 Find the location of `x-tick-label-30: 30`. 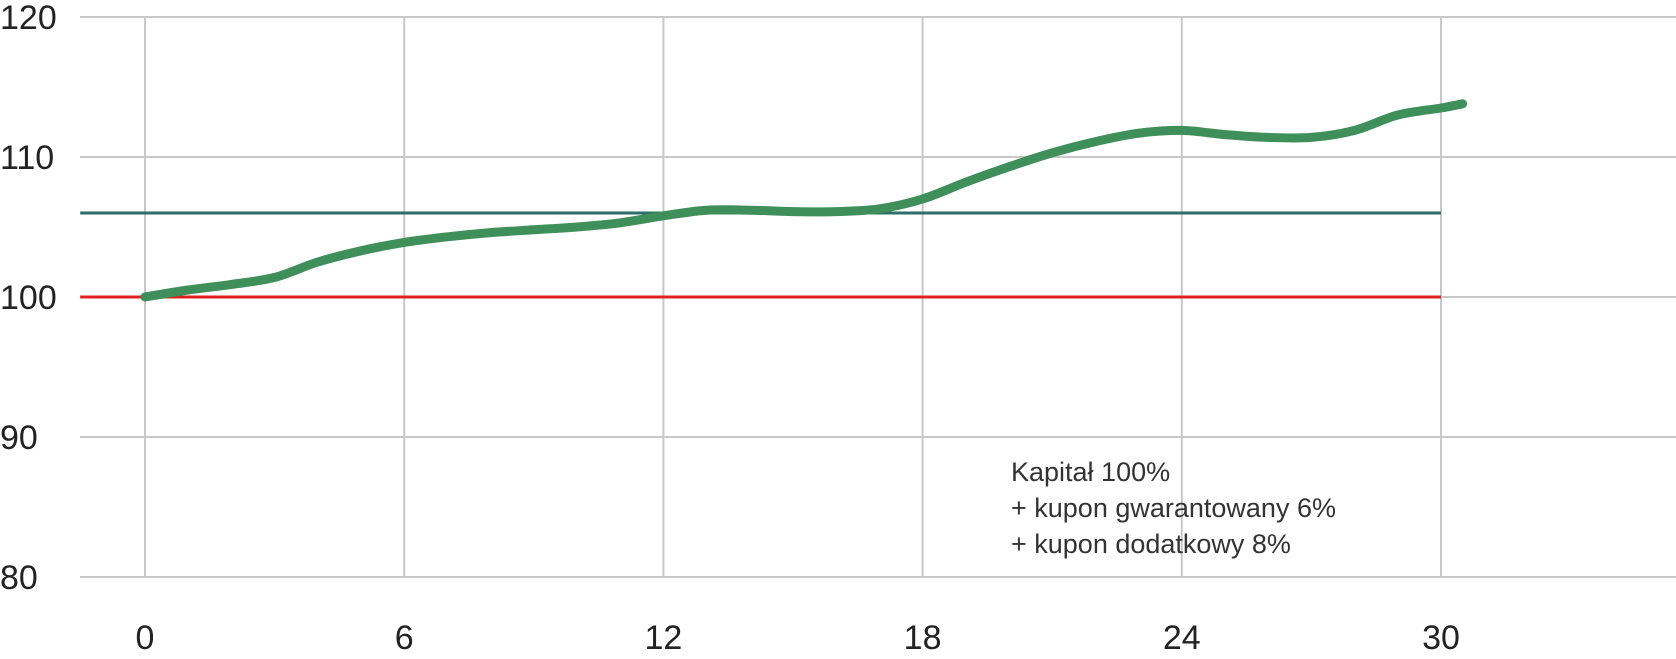

x-tick-label-30: 30 is located at coordinates (1441, 638).